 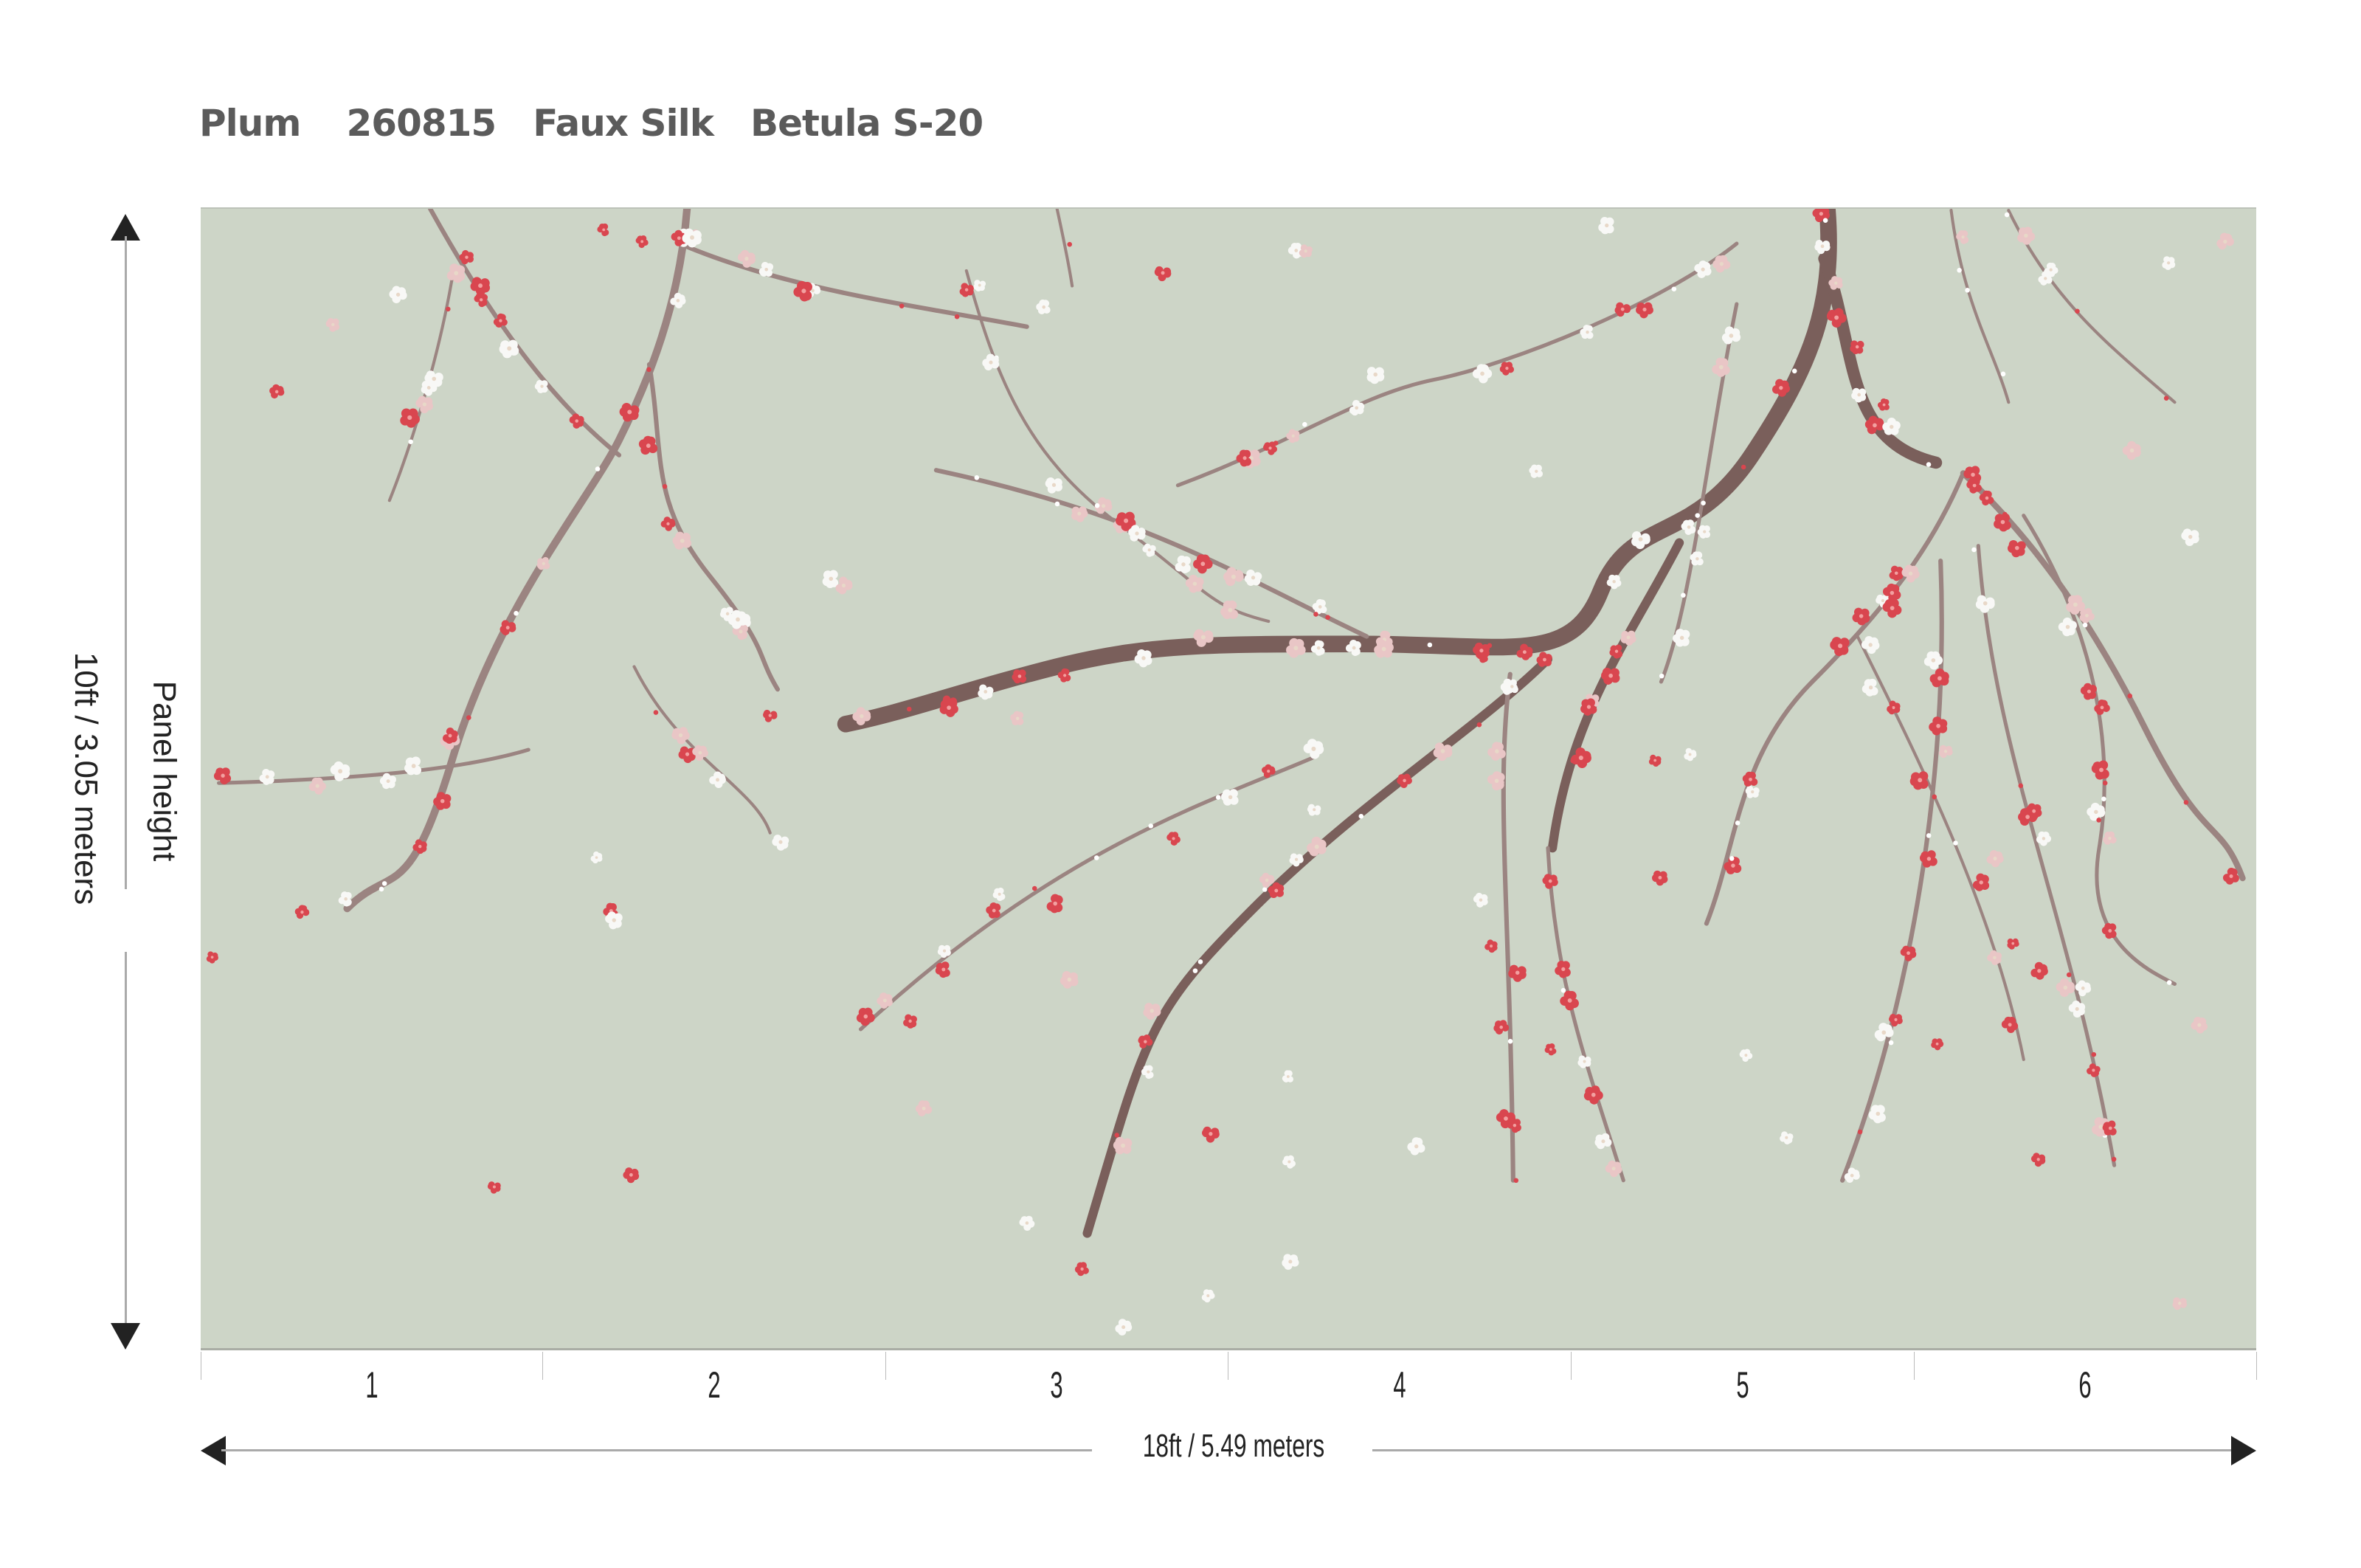 What do you see at coordinates (371, 1385) in the screenshot?
I see `panel-number: 1` at bounding box center [371, 1385].